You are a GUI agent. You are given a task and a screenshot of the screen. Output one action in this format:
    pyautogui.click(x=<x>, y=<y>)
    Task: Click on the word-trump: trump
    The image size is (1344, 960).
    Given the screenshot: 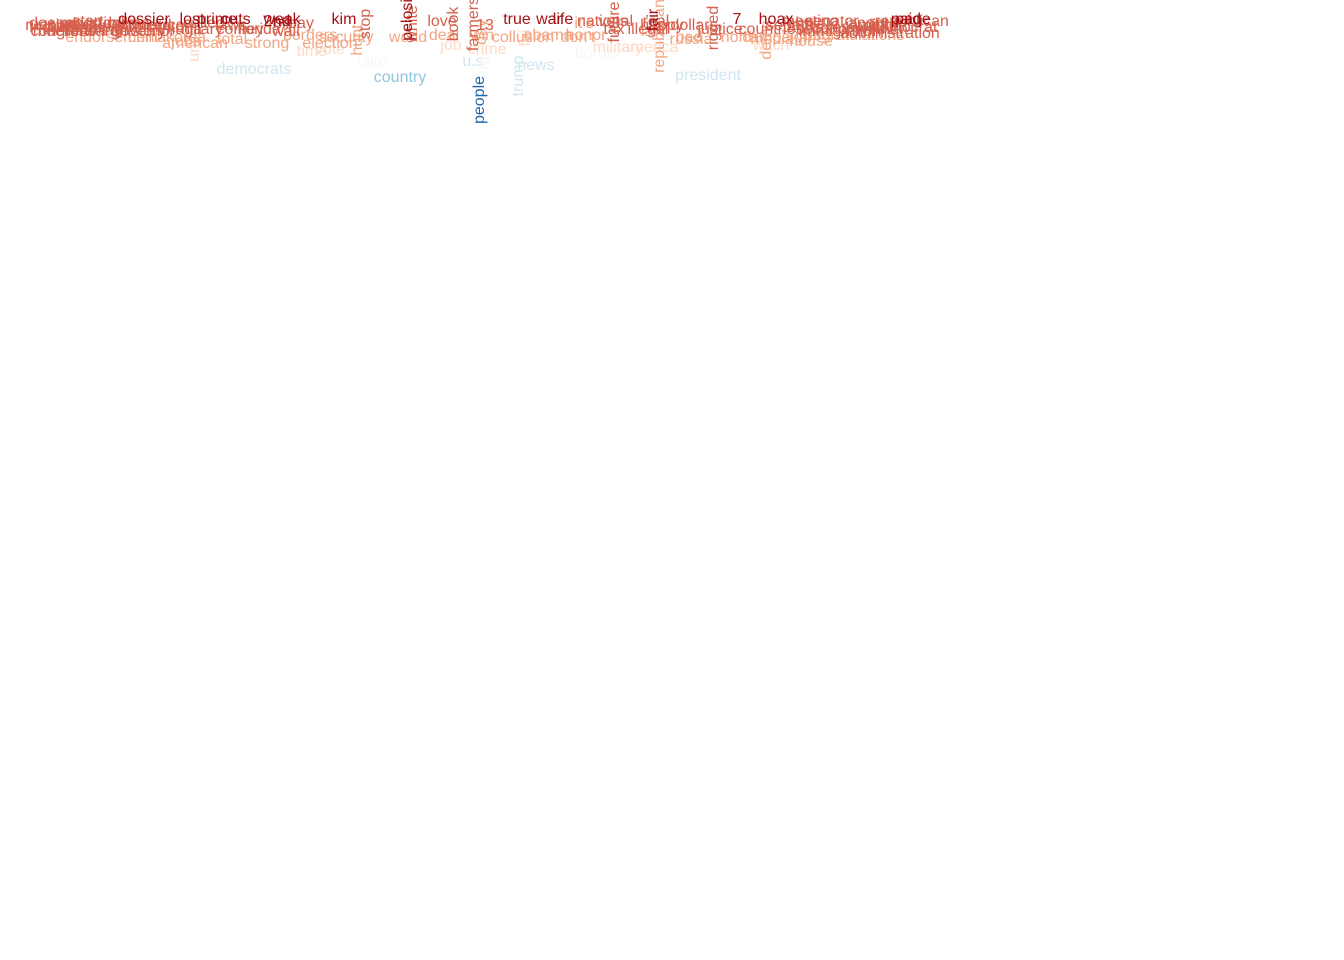 What is the action you would take?
    pyautogui.click(x=518, y=76)
    